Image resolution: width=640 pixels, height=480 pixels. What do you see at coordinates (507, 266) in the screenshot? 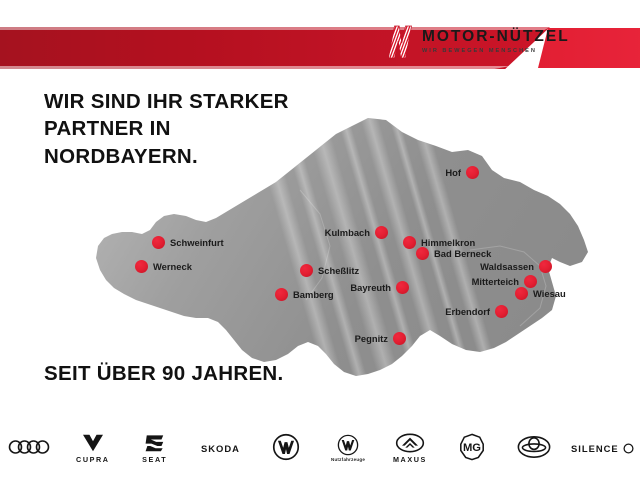
I see `map-marker-label: Waldsassen` at bounding box center [507, 266].